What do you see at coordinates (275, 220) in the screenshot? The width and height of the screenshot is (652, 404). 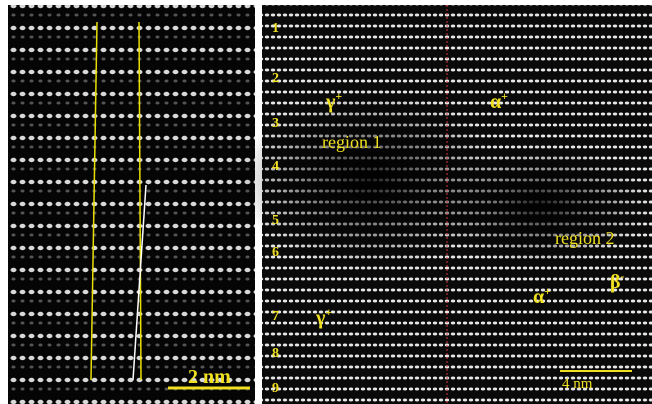 I see `row-label: 5` at bounding box center [275, 220].